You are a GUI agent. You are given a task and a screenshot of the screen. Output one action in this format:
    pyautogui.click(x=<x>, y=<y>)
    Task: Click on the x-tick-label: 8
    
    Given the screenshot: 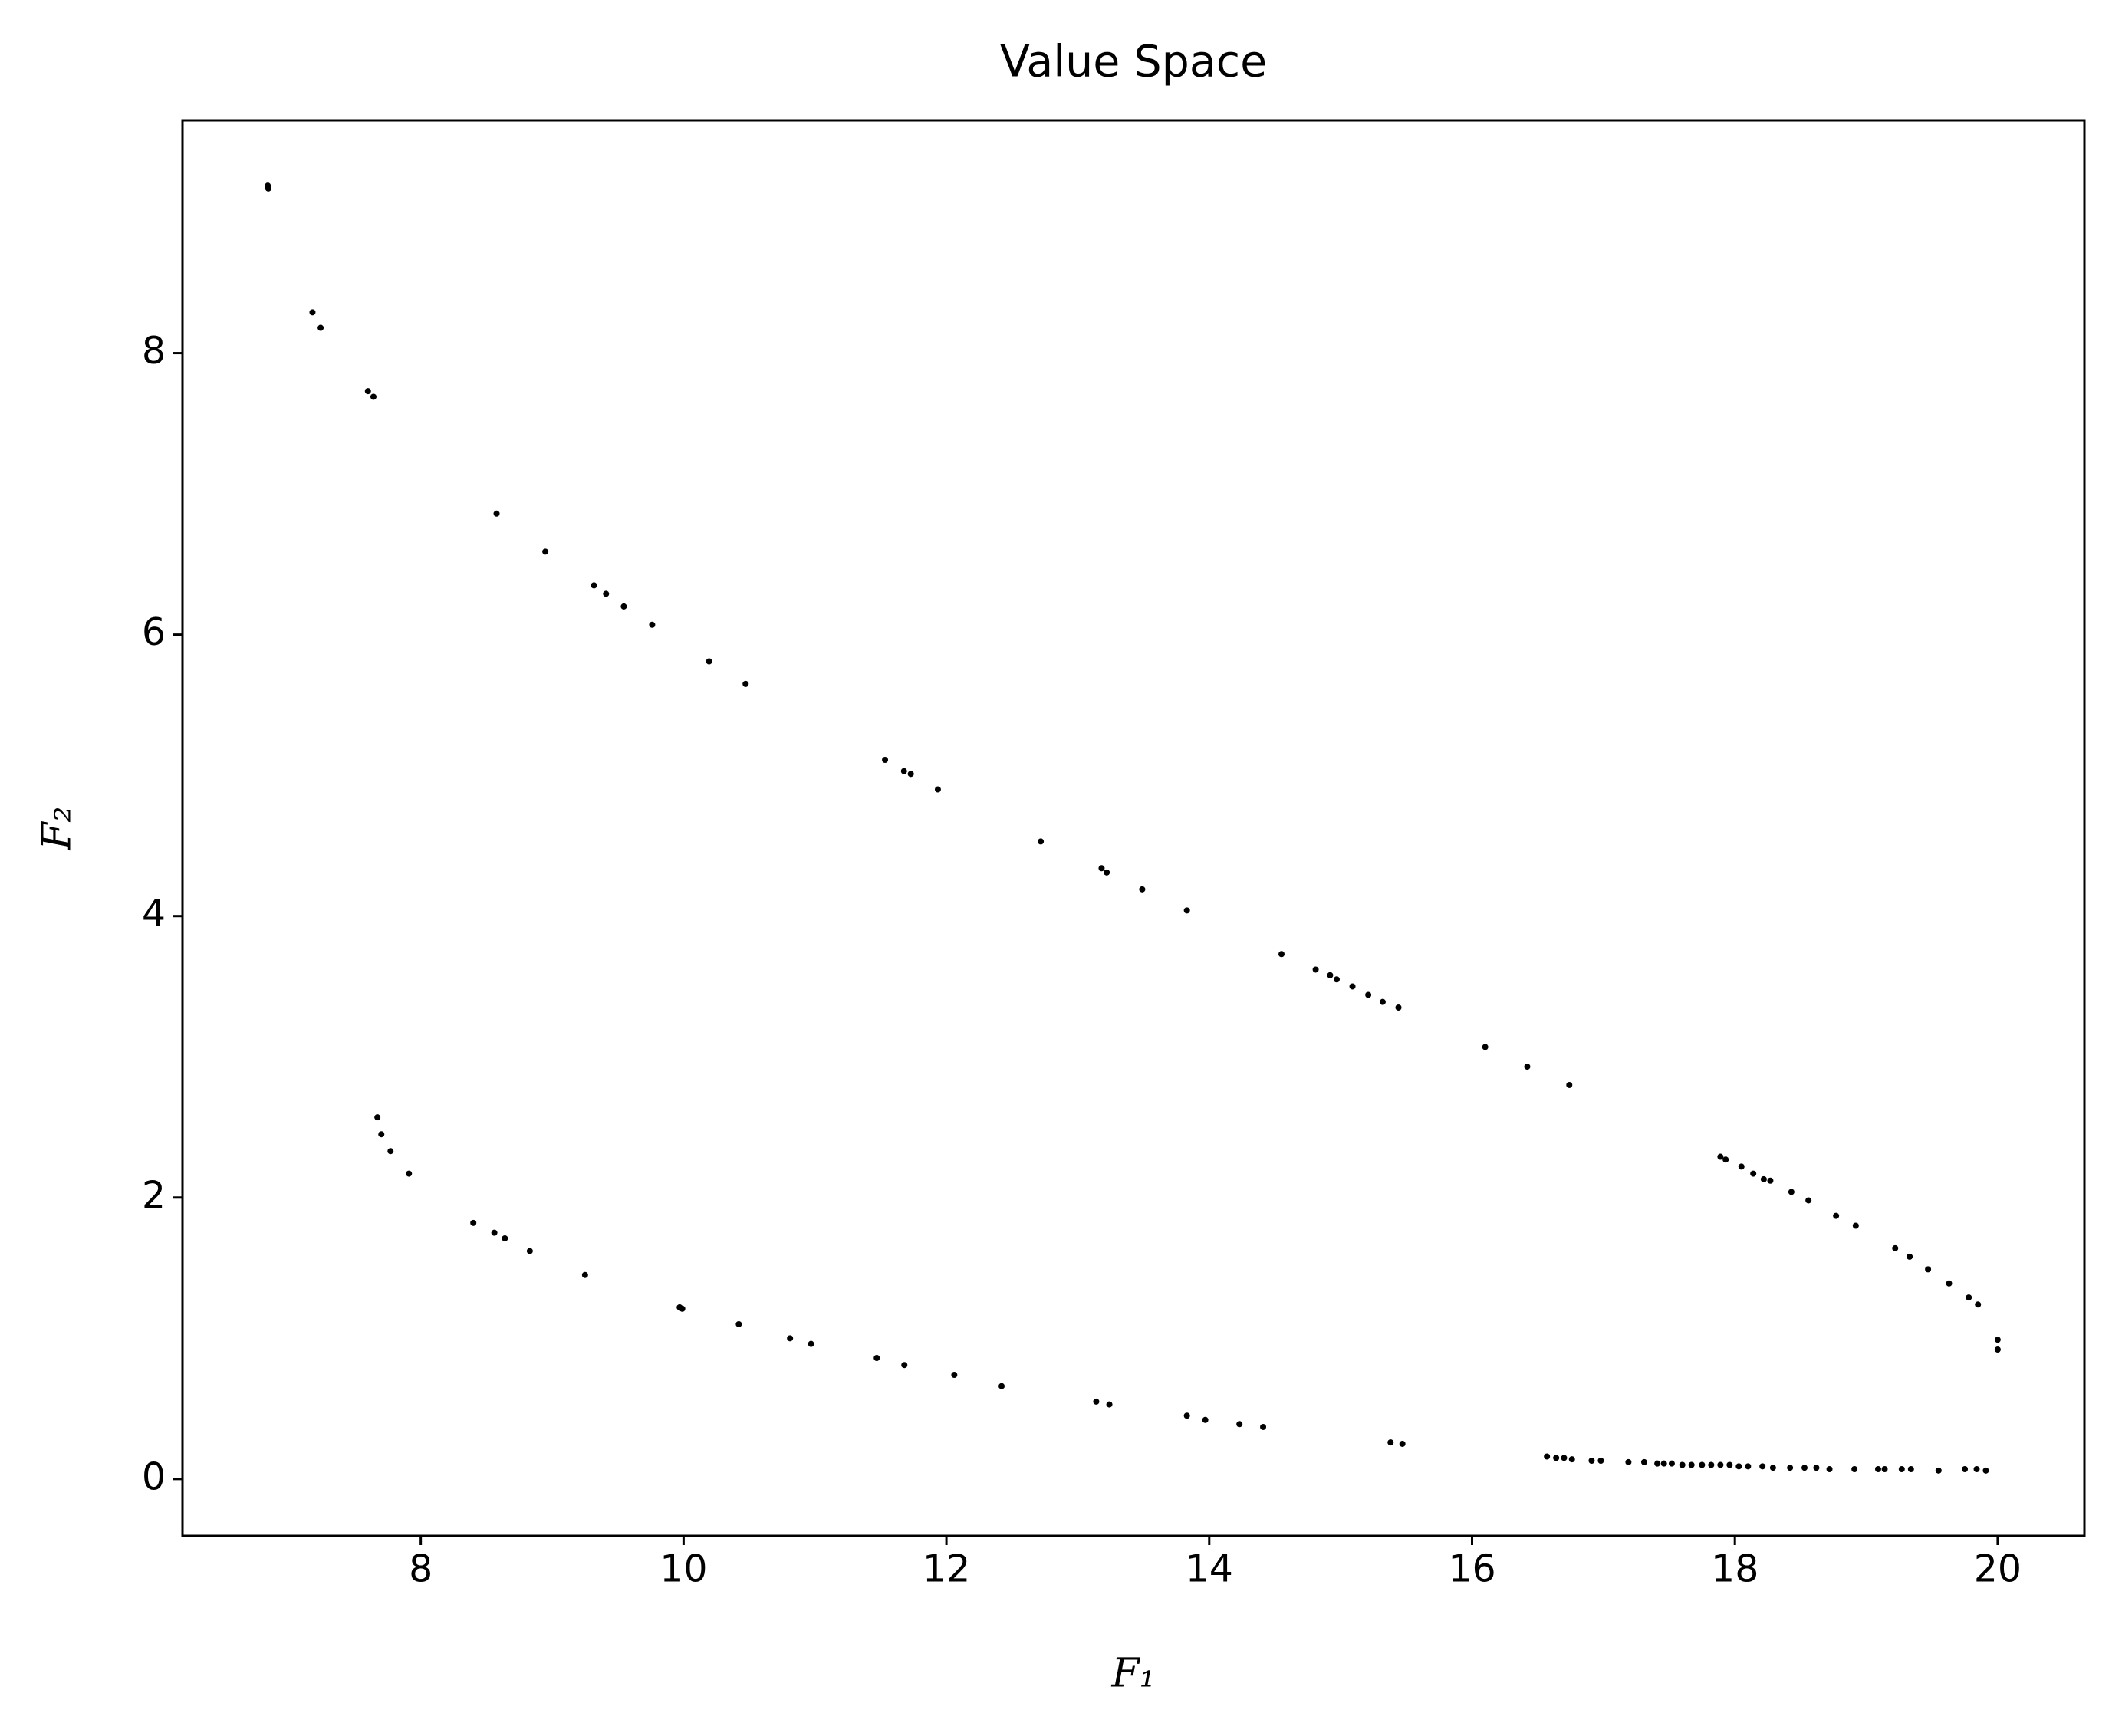 What is the action you would take?
    pyautogui.click(x=421, y=1569)
    